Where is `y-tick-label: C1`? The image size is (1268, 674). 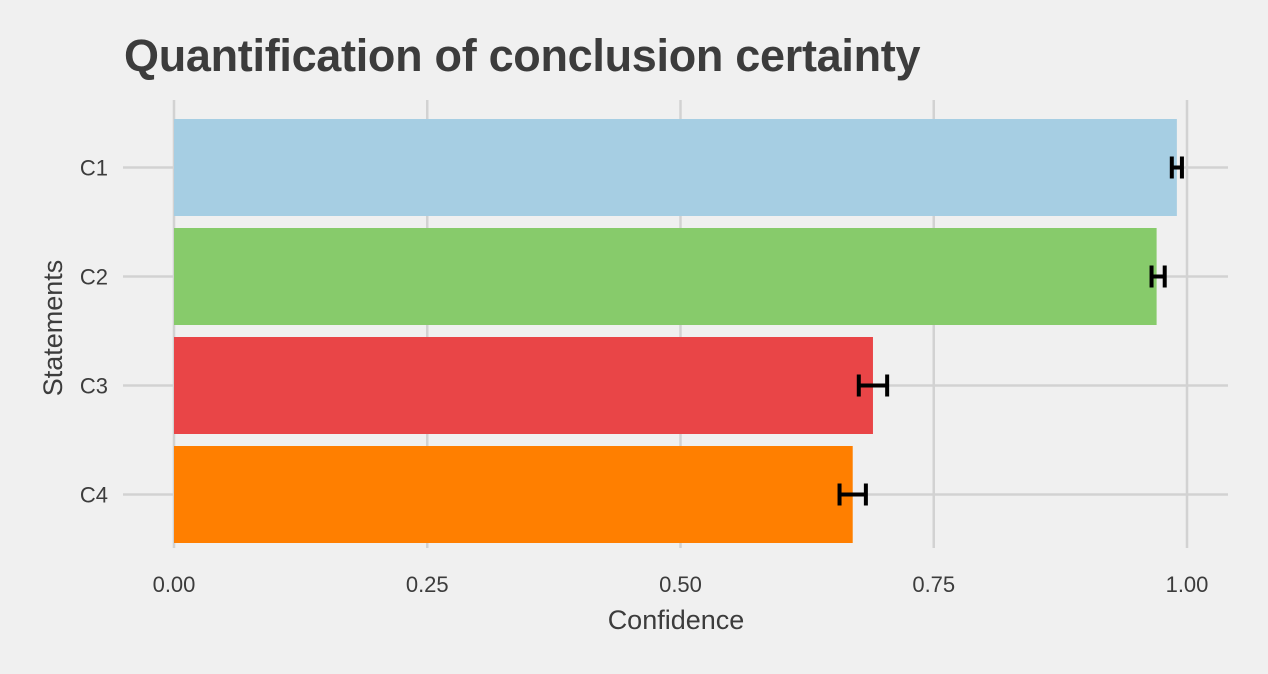
y-tick-label: C1 is located at coordinates (94, 168).